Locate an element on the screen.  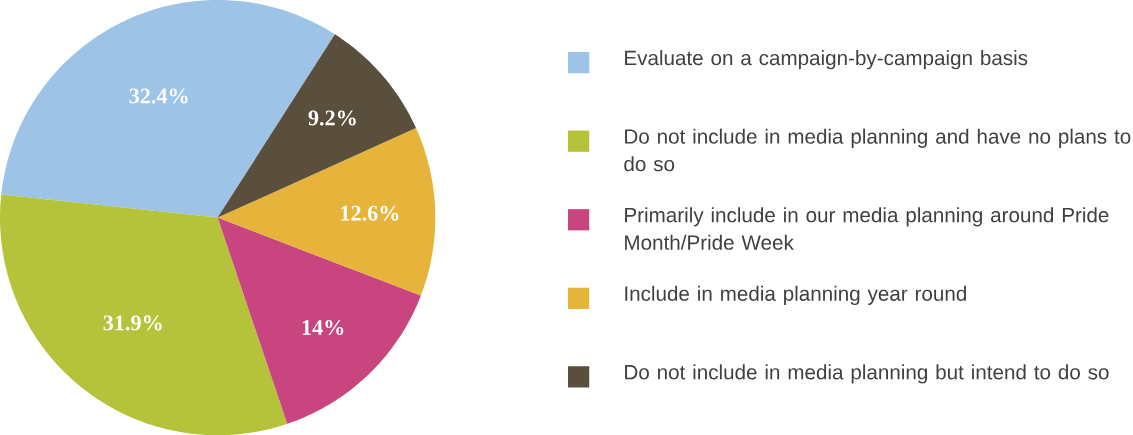
data-label: 14% is located at coordinates (323, 327).